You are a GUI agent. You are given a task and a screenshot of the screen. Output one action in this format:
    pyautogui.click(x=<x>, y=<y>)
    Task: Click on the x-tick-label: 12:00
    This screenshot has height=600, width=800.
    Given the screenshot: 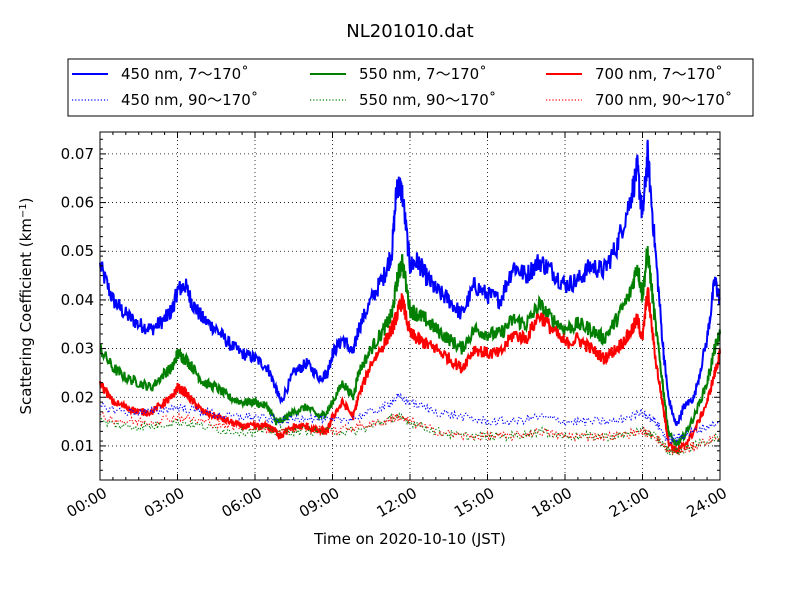 What is the action you would take?
    pyautogui.click(x=397, y=502)
    